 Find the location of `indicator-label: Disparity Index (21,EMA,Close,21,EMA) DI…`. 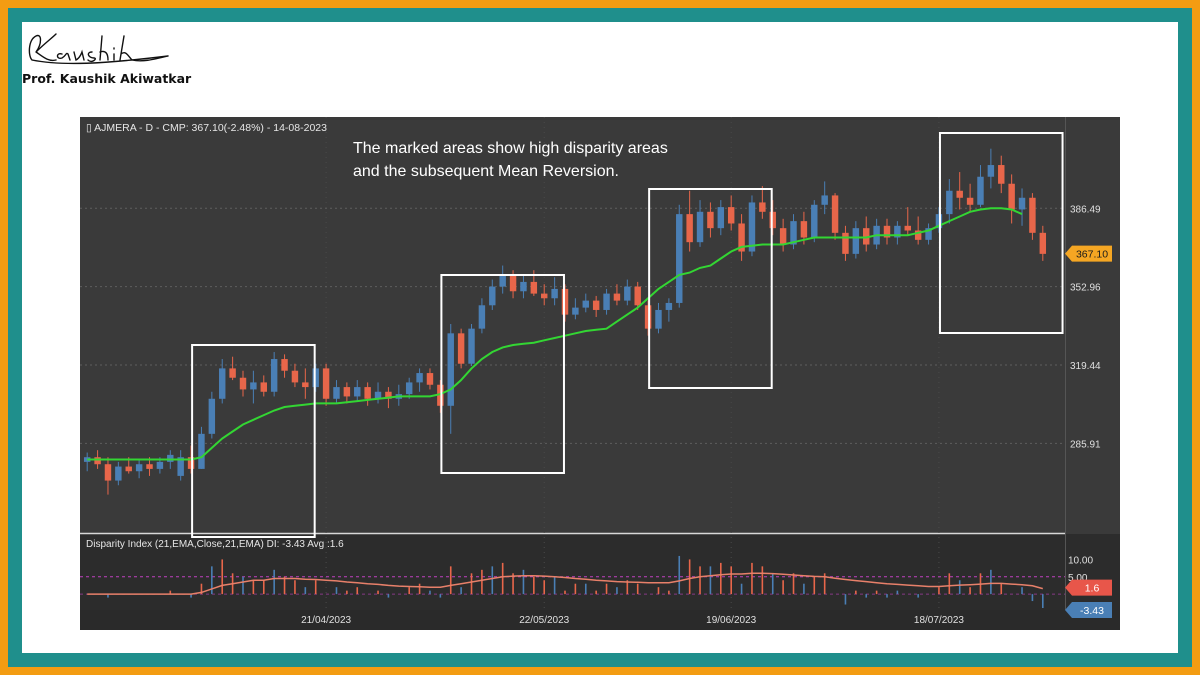

indicator-label: Disparity Index (21,EMA,Close,21,EMA) DI… is located at coordinates (215, 544).